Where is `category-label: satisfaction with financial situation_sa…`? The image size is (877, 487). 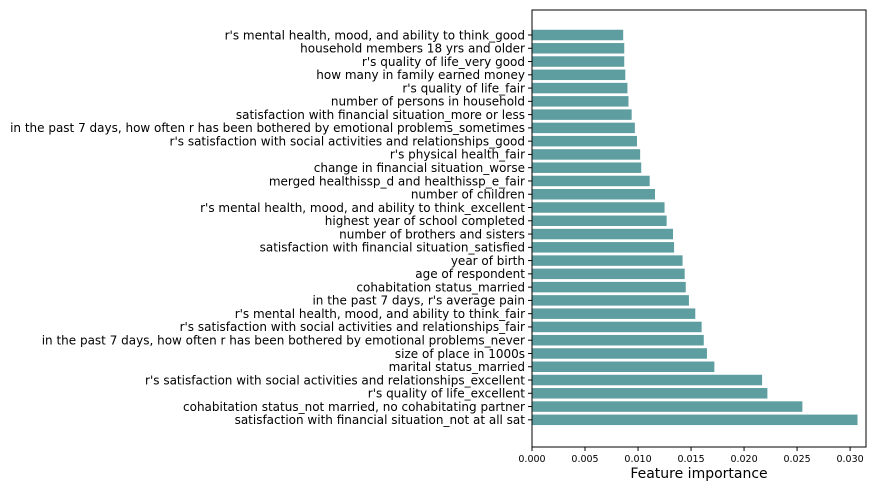
category-label: satisfaction with financial situation_sa… is located at coordinates (392, 248).